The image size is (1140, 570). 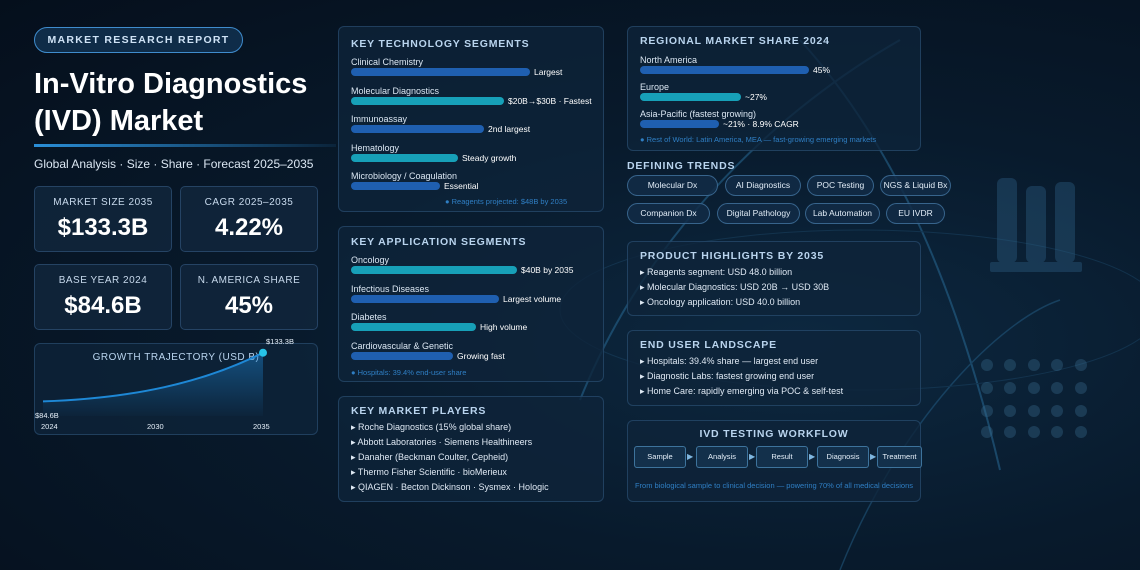 What do you see at coordinates (840, 185) in the screenshot?
I see `trend-pill: POC Testing` at bounding box center [840, 185].